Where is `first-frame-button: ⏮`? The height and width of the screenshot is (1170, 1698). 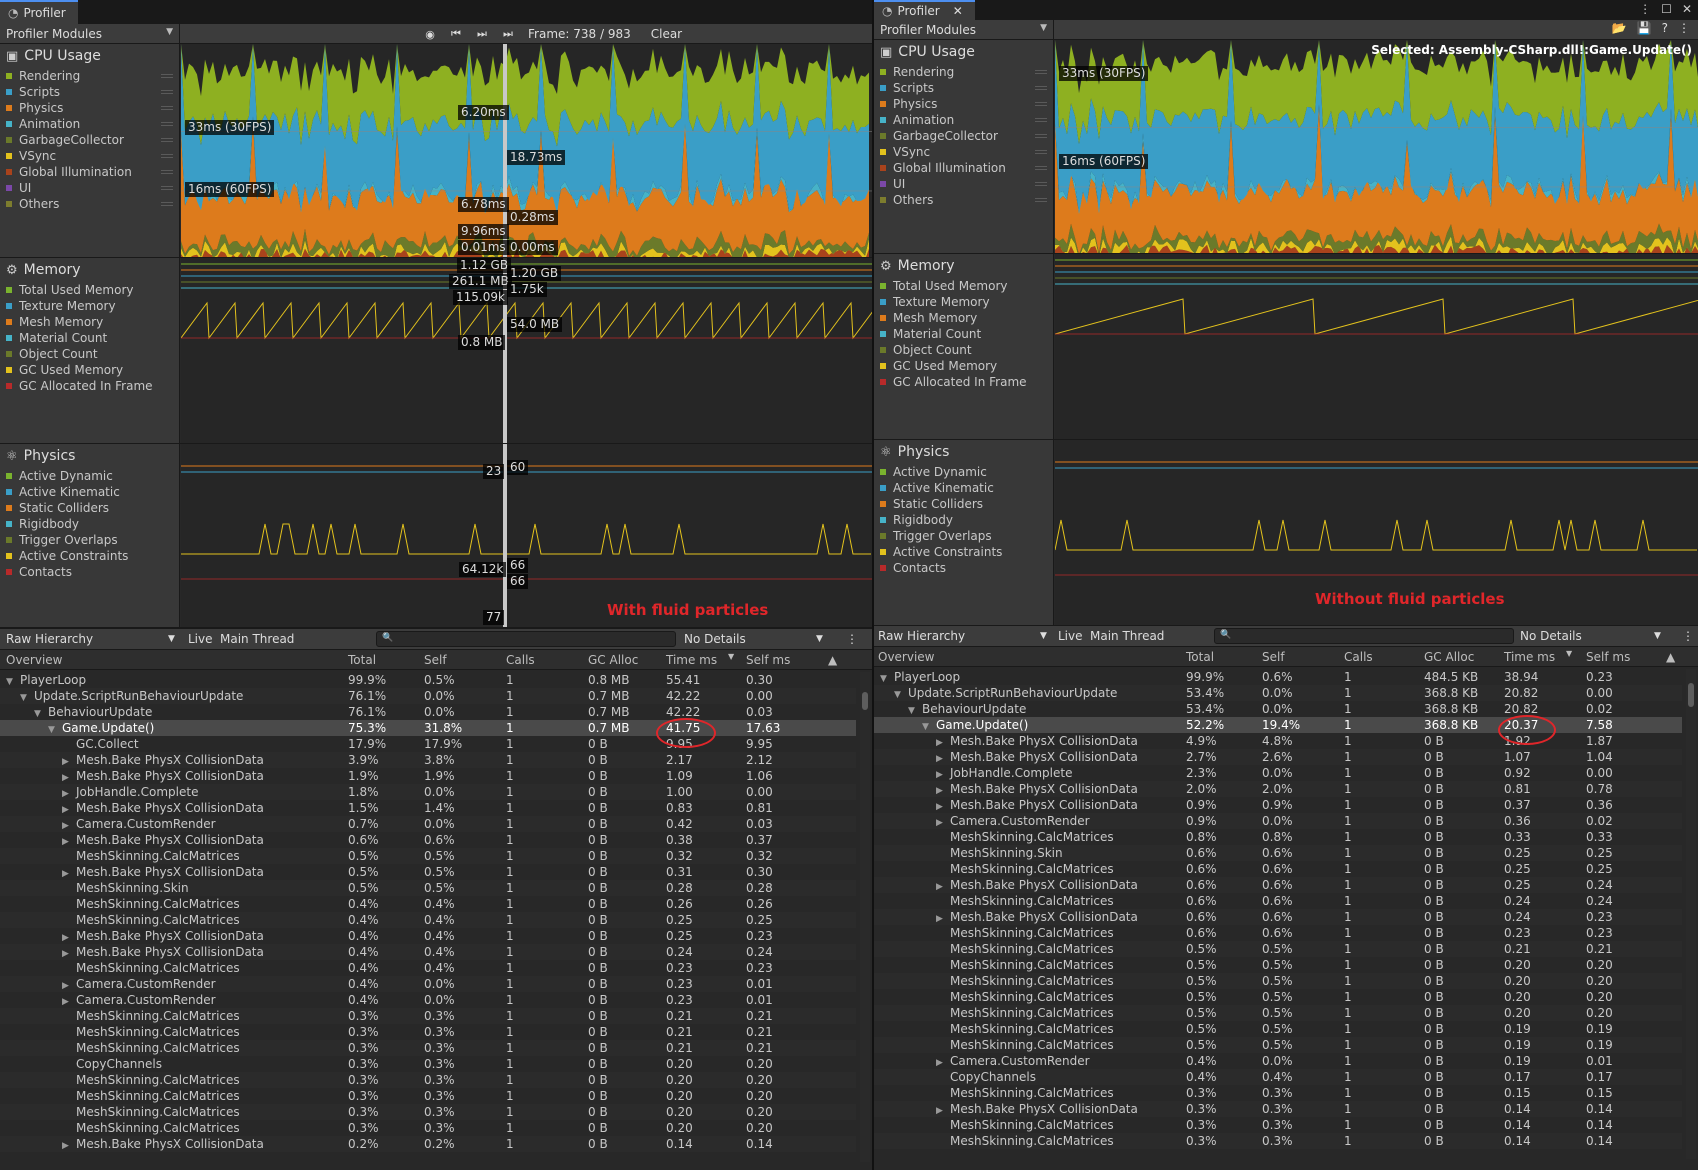 first-frame-button: ⏮ is located at coordinates (456, 33).